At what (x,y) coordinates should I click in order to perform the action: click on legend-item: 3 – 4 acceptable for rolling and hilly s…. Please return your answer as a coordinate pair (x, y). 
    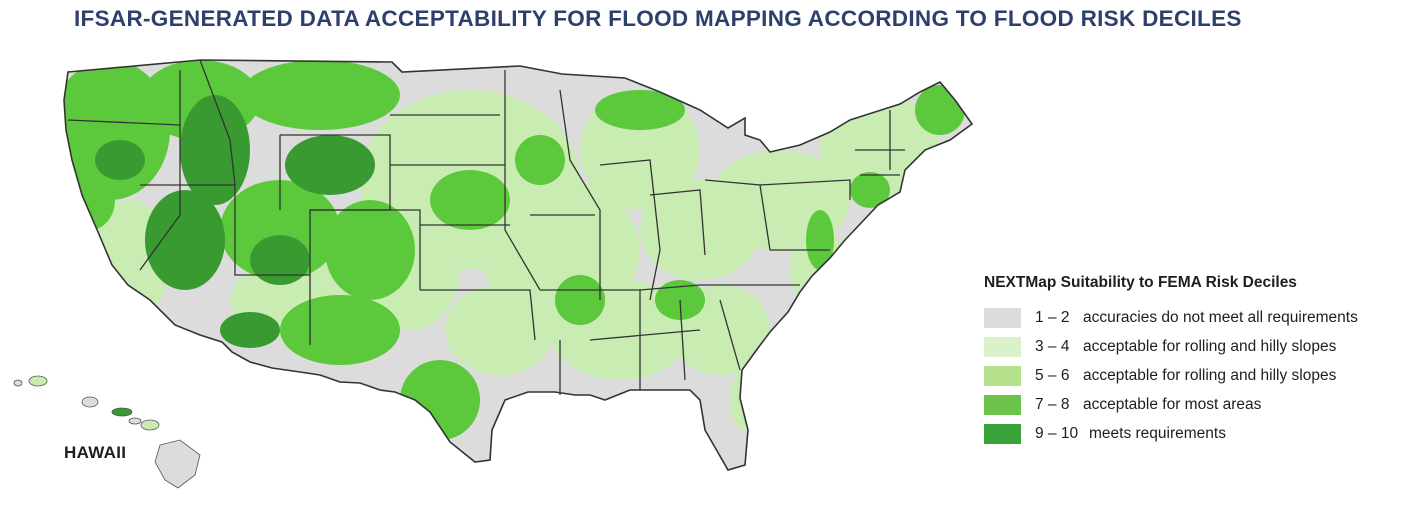
    Looking at the image, I should click on (1199, 346).